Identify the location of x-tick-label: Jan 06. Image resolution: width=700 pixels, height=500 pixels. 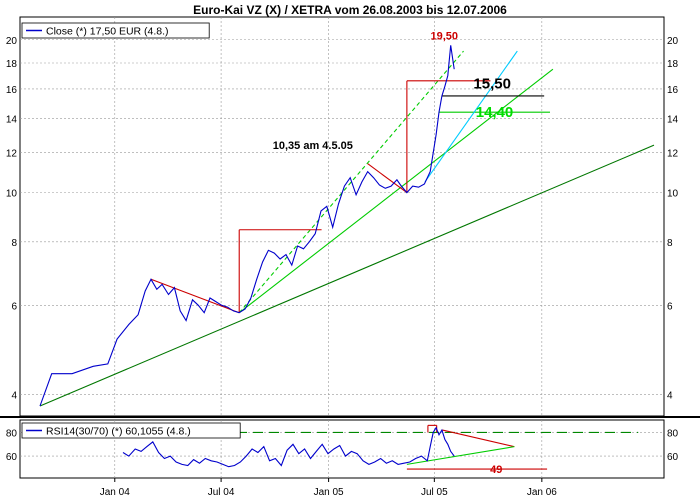
(542, 492).